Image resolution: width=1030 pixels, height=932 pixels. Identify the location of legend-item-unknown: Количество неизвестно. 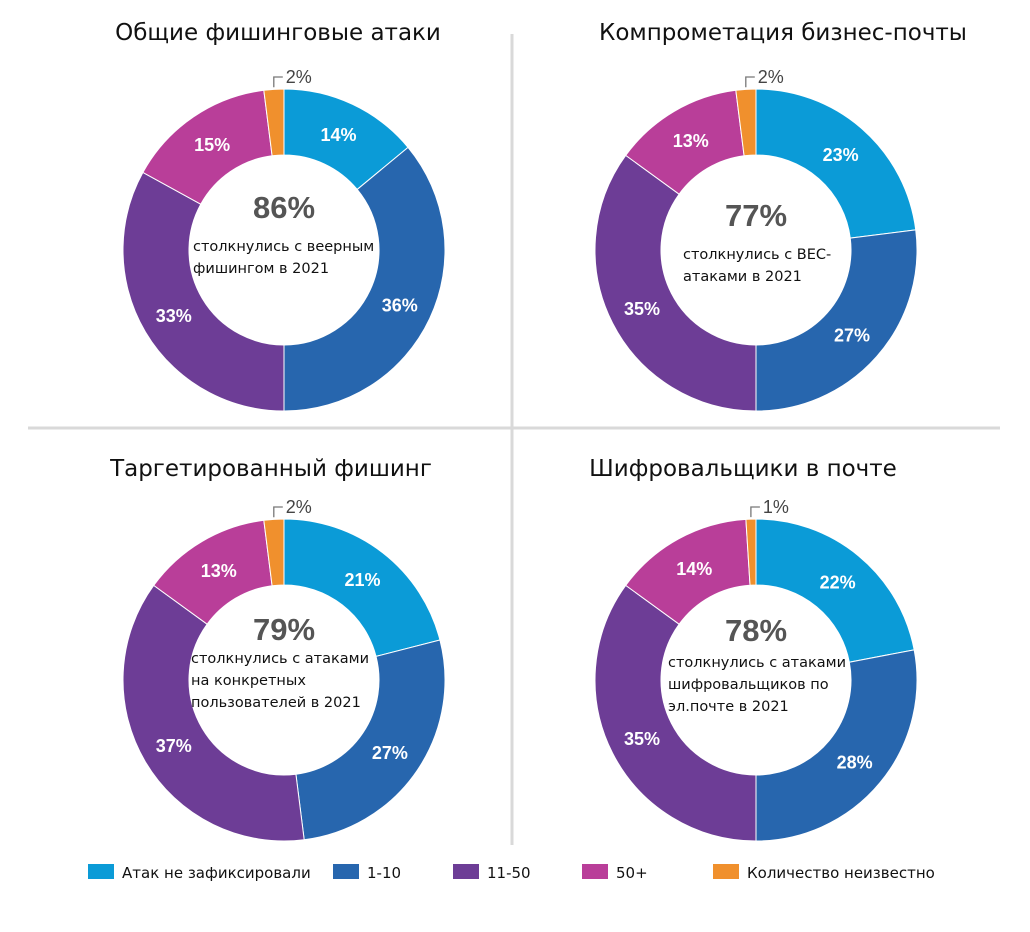
(824, 873).